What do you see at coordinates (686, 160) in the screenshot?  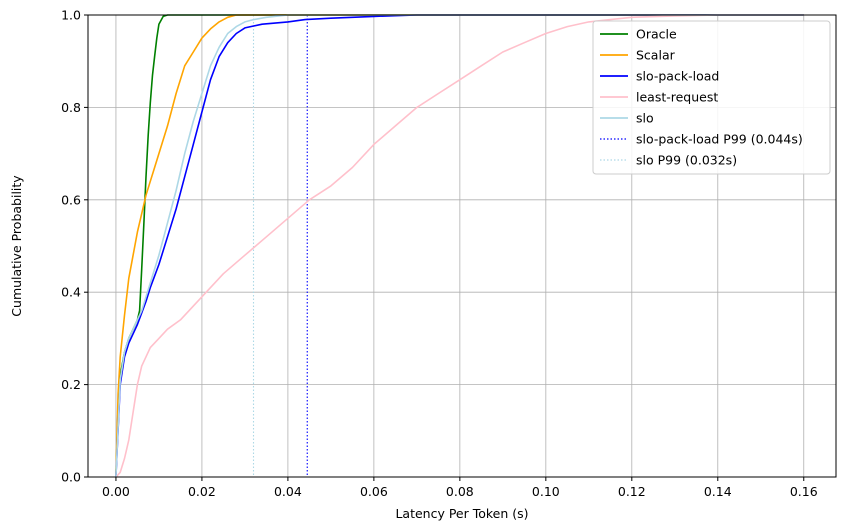 I see `legend-label: slo P99 (0.032s)` at bounding box center [686, 160].